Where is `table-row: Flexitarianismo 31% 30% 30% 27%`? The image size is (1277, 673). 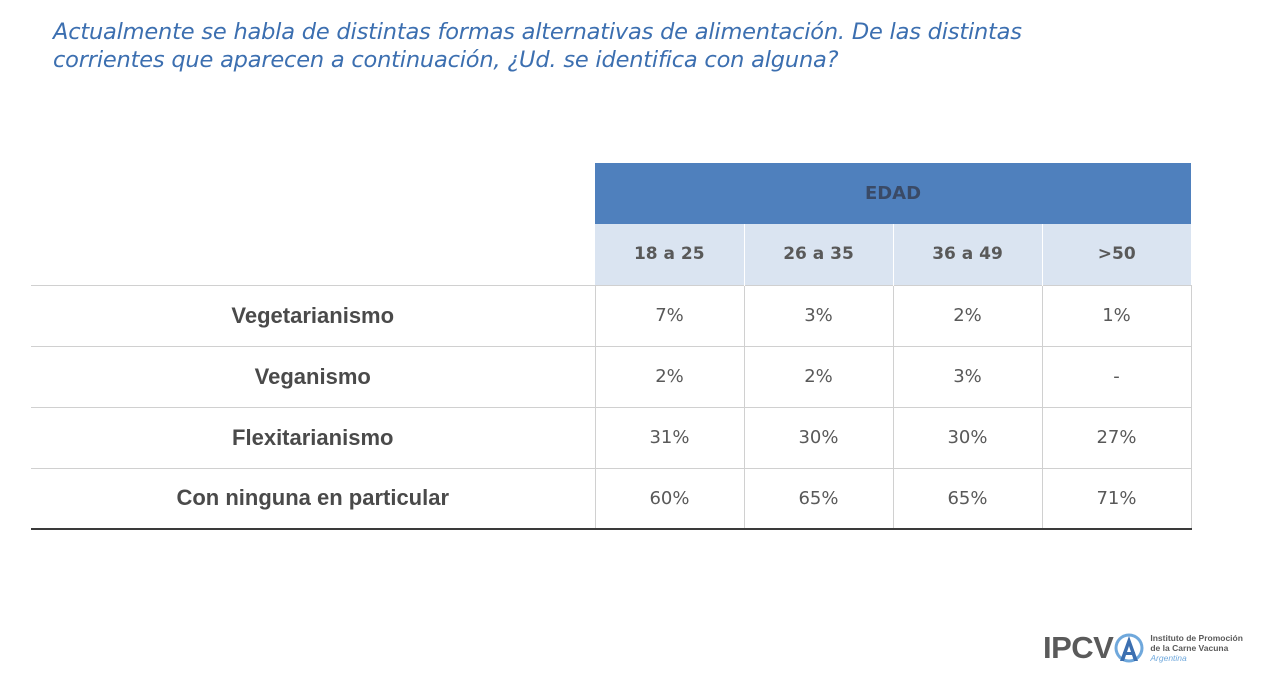
table-row: Flexitarianismo 31% 30% 30% 27% is located at coordinates (611, 437).